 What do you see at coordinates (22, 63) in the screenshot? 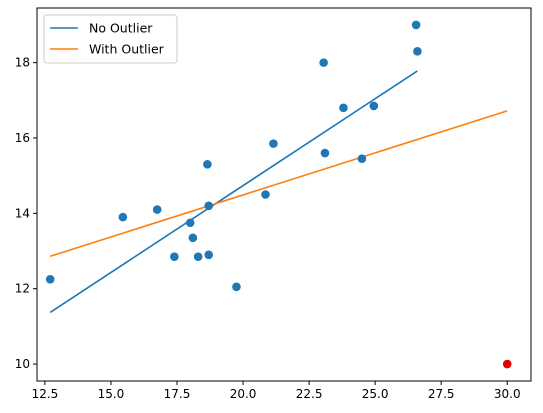
I see `y-tick-label: 18` at bounding box center [22, 63].